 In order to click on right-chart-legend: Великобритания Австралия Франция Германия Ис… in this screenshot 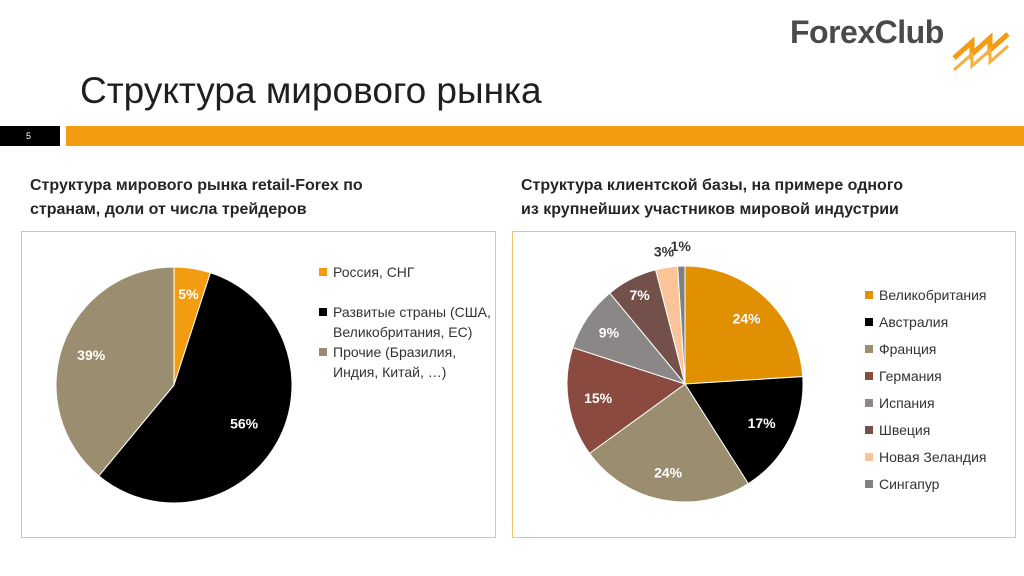, I will do `click(940, 390)`.